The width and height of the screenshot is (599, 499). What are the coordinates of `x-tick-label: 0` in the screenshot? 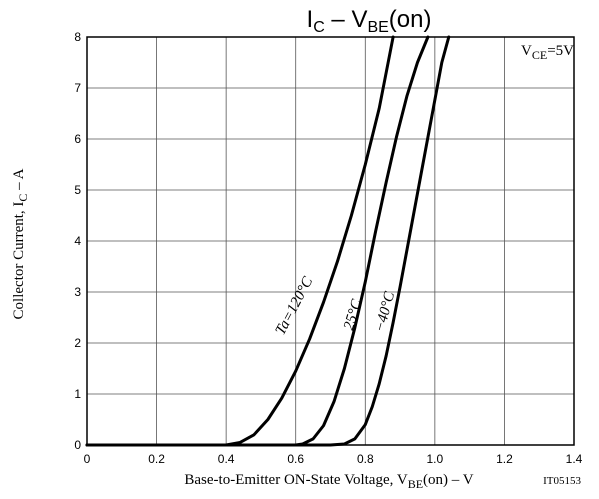 It's located at (87, 459).